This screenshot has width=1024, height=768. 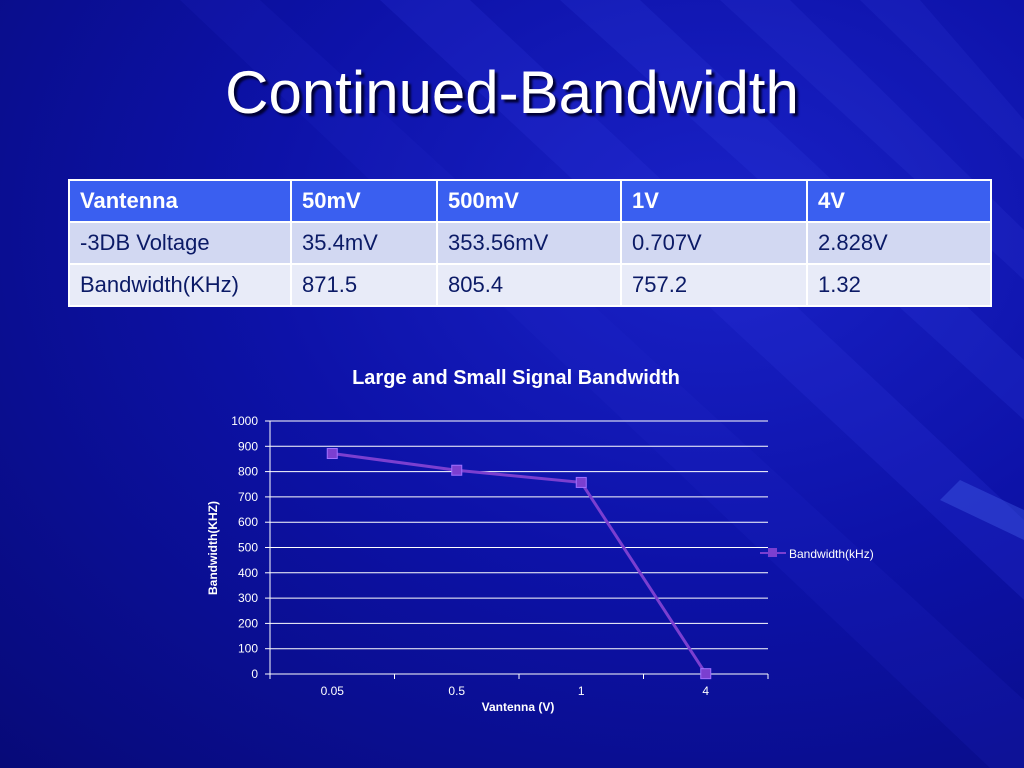 I want to click on table-header-cell: 50mV, so click(x=364, y=201).